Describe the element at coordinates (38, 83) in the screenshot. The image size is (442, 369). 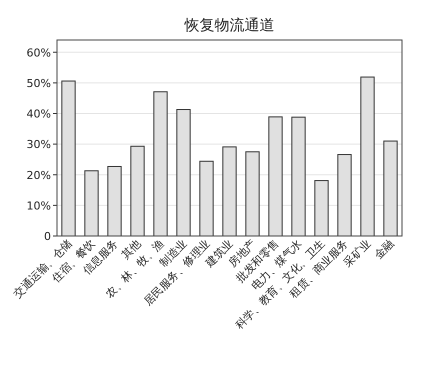
I see `y-tick-label: 50%` at that location.